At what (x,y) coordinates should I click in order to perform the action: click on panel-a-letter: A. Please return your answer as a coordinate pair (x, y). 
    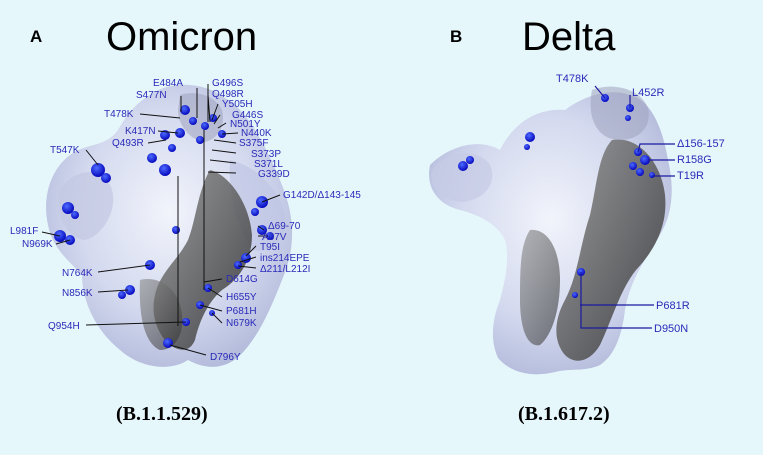
    Looking at the image, I should click on (36, 36).